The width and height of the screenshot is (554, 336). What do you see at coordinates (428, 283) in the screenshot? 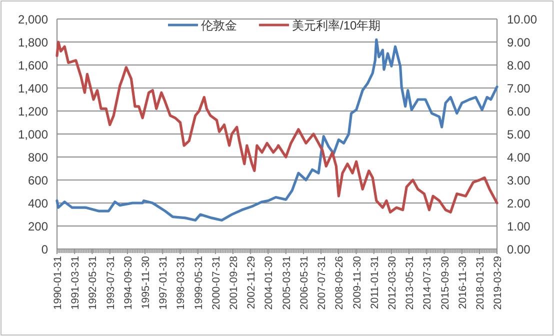
I see `x-tick-label: 2014-07-31` at bounding box center [428, 283].